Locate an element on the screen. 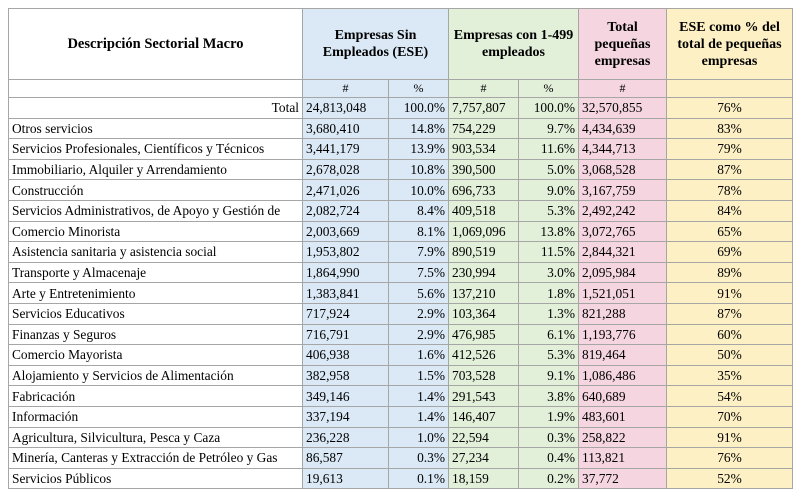  sector-name-cell: Arte y Entretenimiento is located at coordinates (155, 293).